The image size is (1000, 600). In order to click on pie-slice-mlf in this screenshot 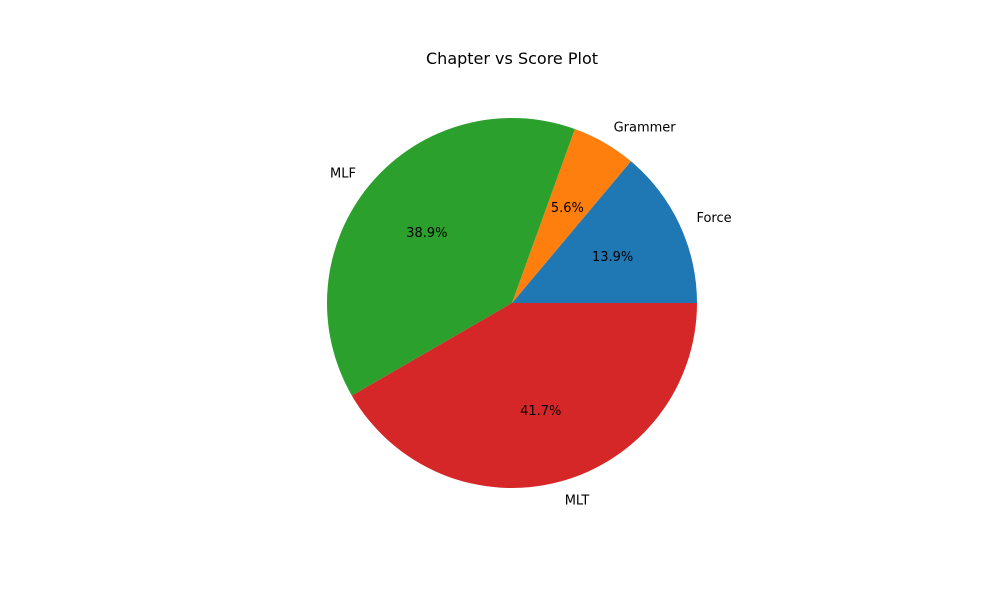, I will do `click(450, 256)`.